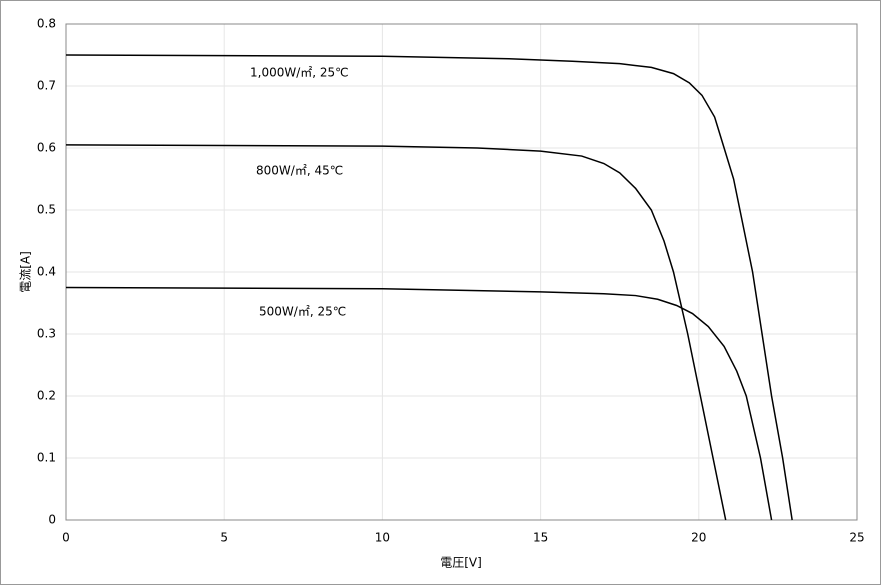 The image size is (881, 585). What do you see at coordinates (299, 171) in the screenshot?
I see `curve-label: 800W/㎡, 45℃` at bounding box center [299, 171].